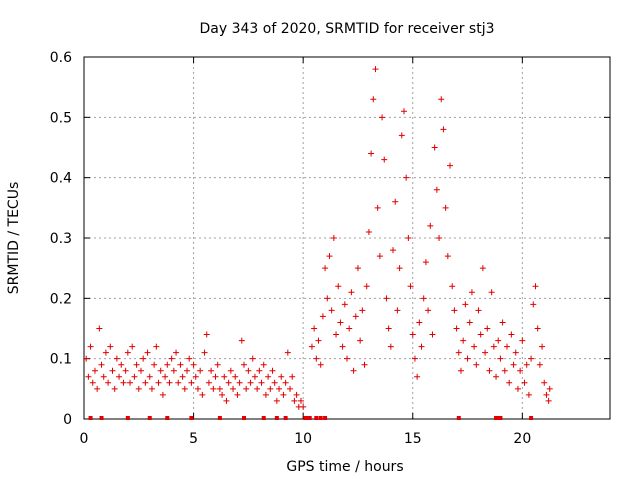 This screenshot has height=480, width=640. Describe the element at coordinates (306, 439) in the screenshot. I see `x-tick-labels: 0 5 10 15 20` at that location.